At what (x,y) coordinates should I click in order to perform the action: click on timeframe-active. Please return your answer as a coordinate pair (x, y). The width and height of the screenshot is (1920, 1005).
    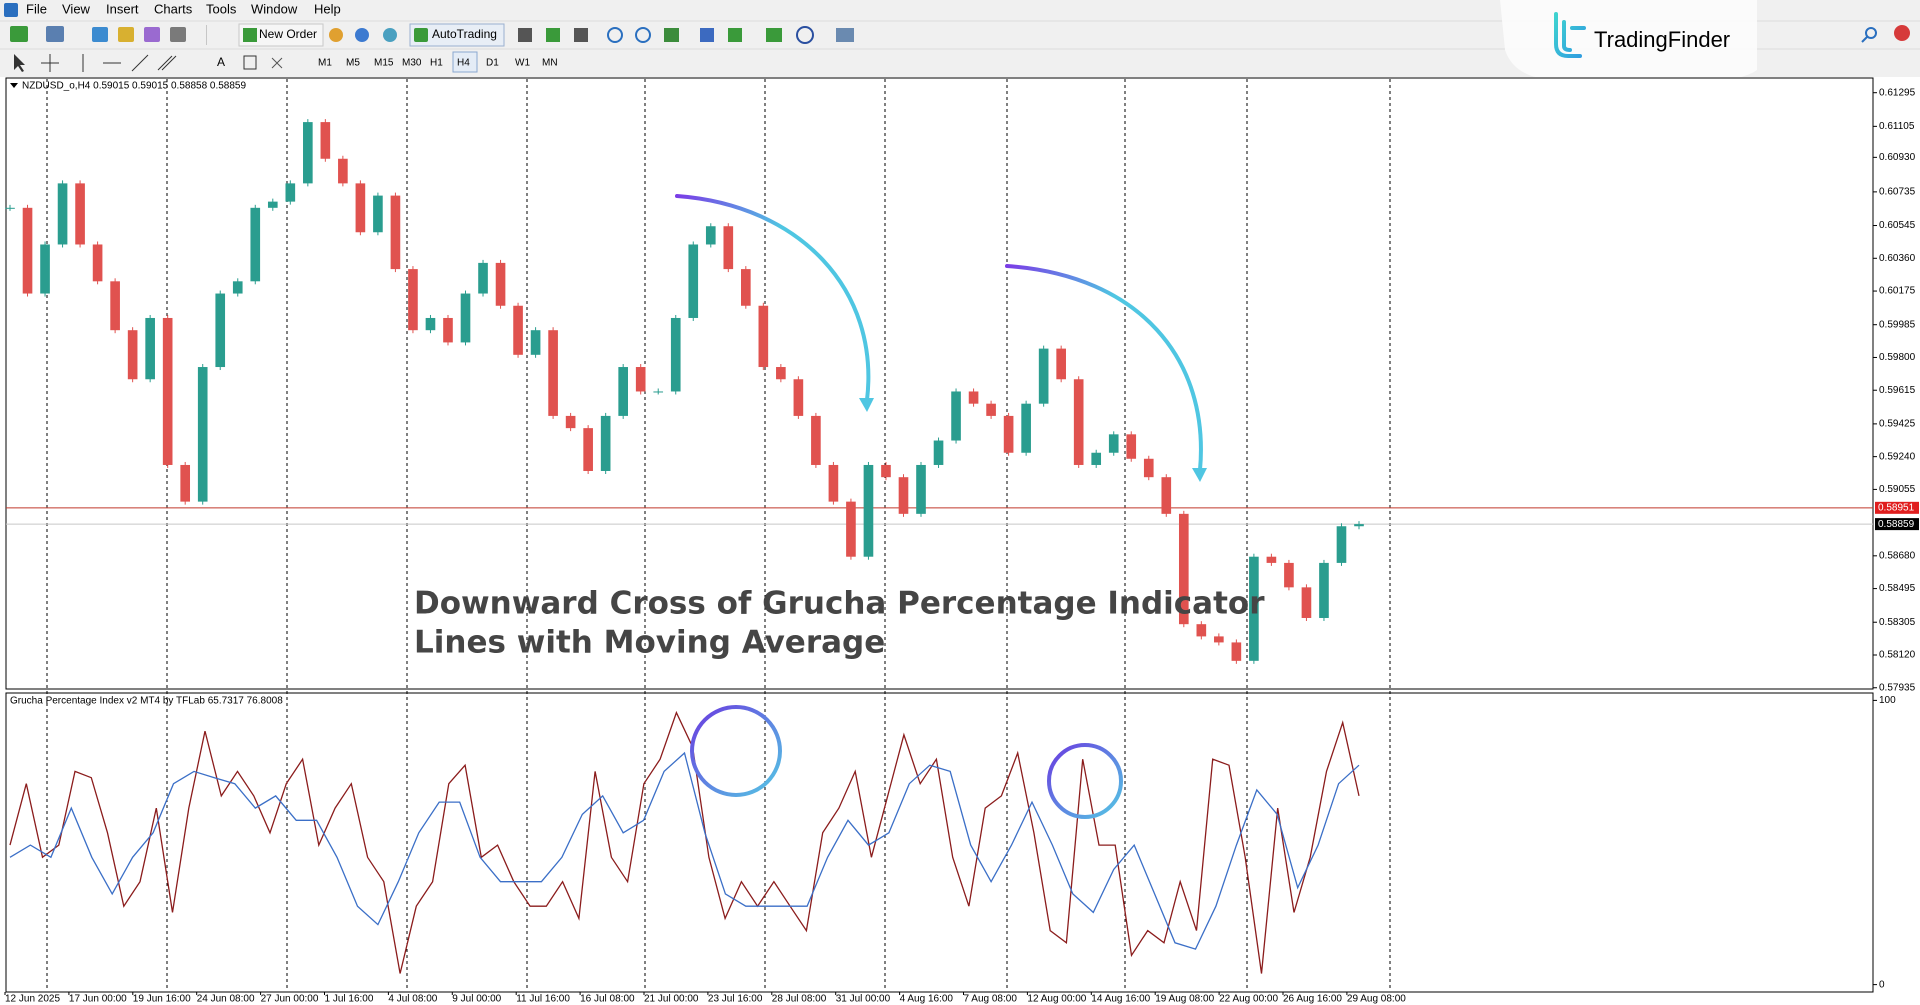
    Looking at the image, I should click on (465, 62).